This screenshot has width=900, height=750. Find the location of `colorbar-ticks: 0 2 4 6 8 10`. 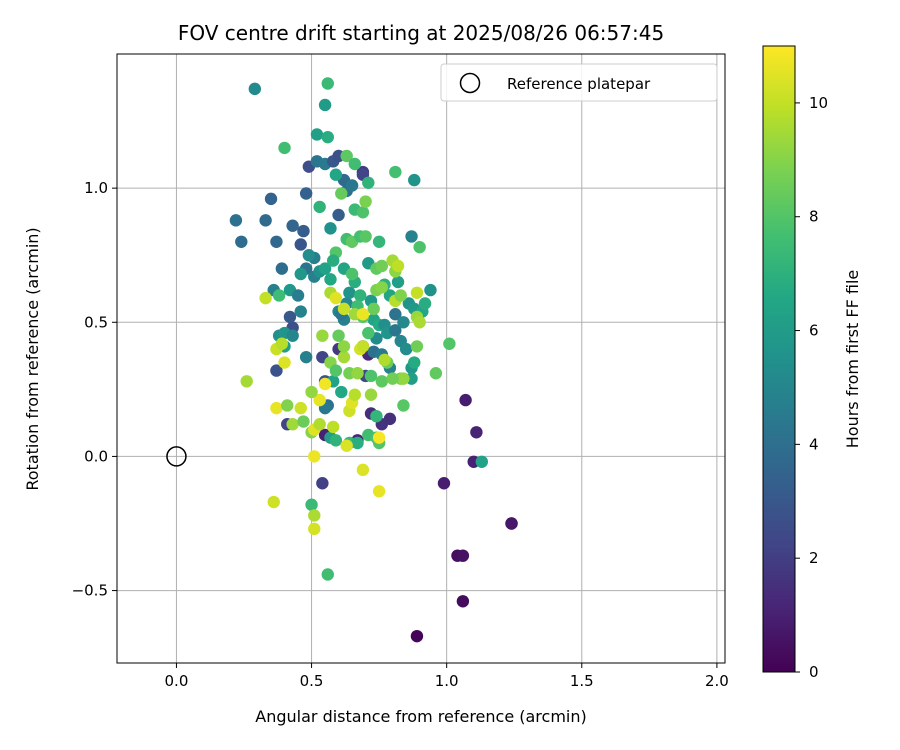

colorbar-ticks: 0 2 4 6 8 10 is located at coordinates (811, 387).